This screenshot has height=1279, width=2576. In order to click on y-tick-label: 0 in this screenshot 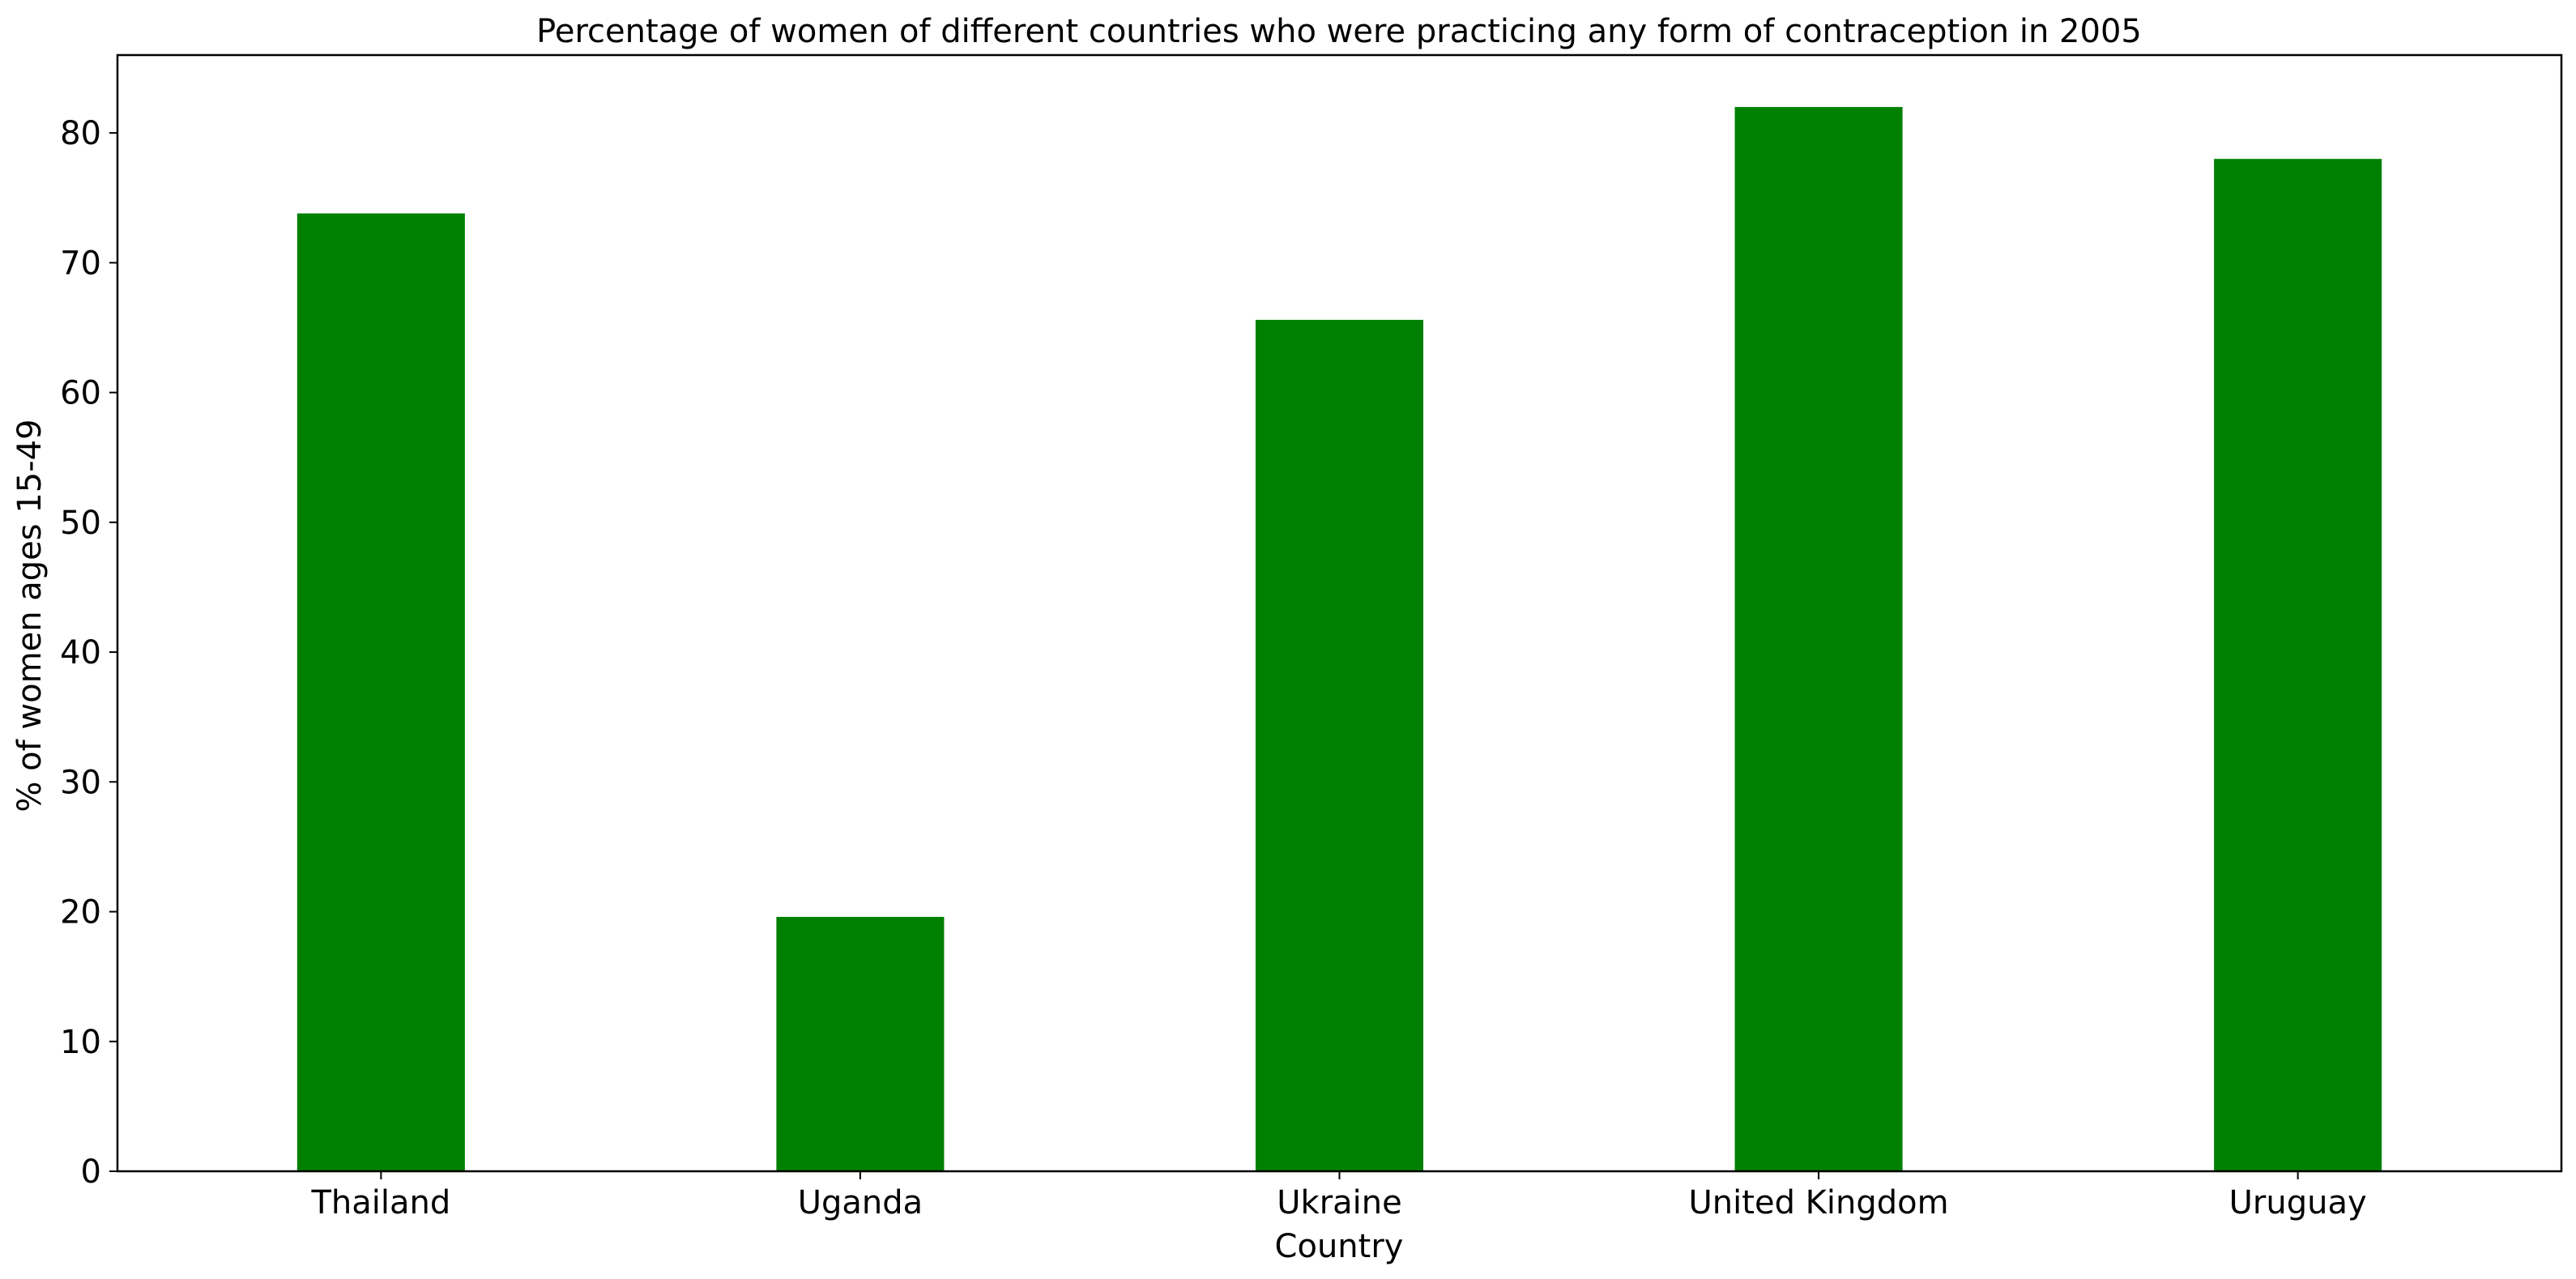, I will do `click(91, 1172)`.